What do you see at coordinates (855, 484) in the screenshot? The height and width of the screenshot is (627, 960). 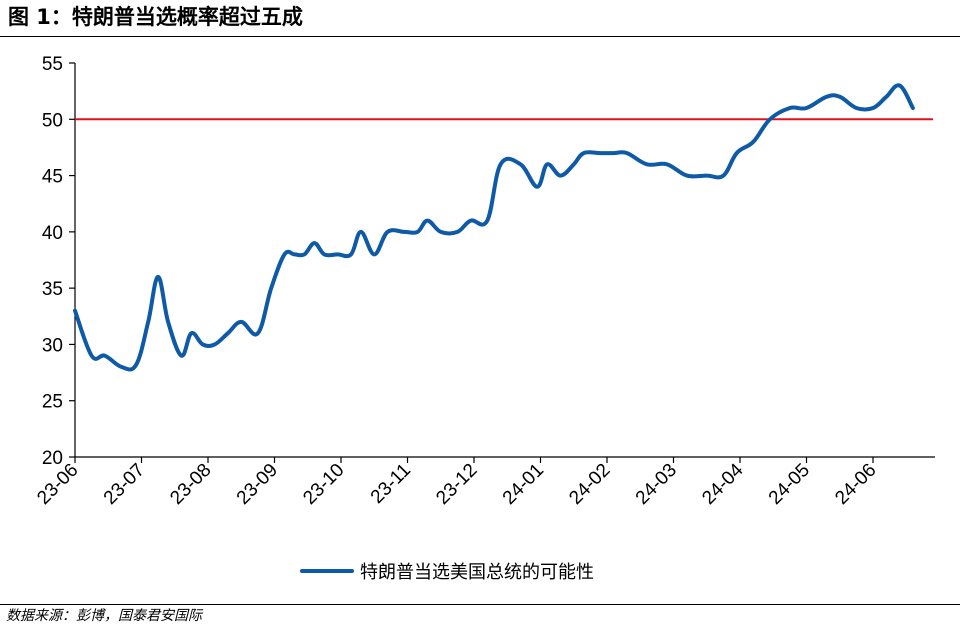 I see `x-tick-label: 24-06` at bounding box center [855, 484].